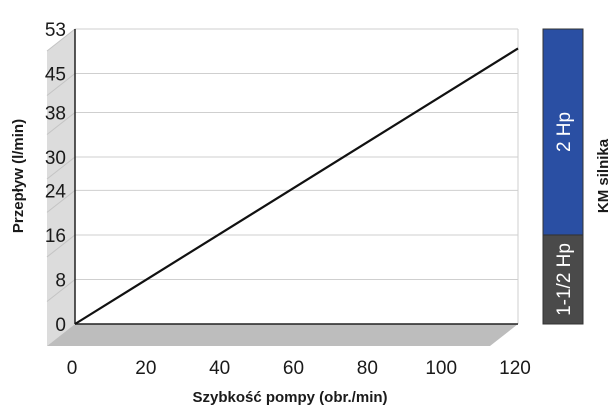 The width and height of the screenshot is (615, 407). Describe the element at coordinates (219, 368) in the screenshot. I see `x-tick-label: 40` at that location.